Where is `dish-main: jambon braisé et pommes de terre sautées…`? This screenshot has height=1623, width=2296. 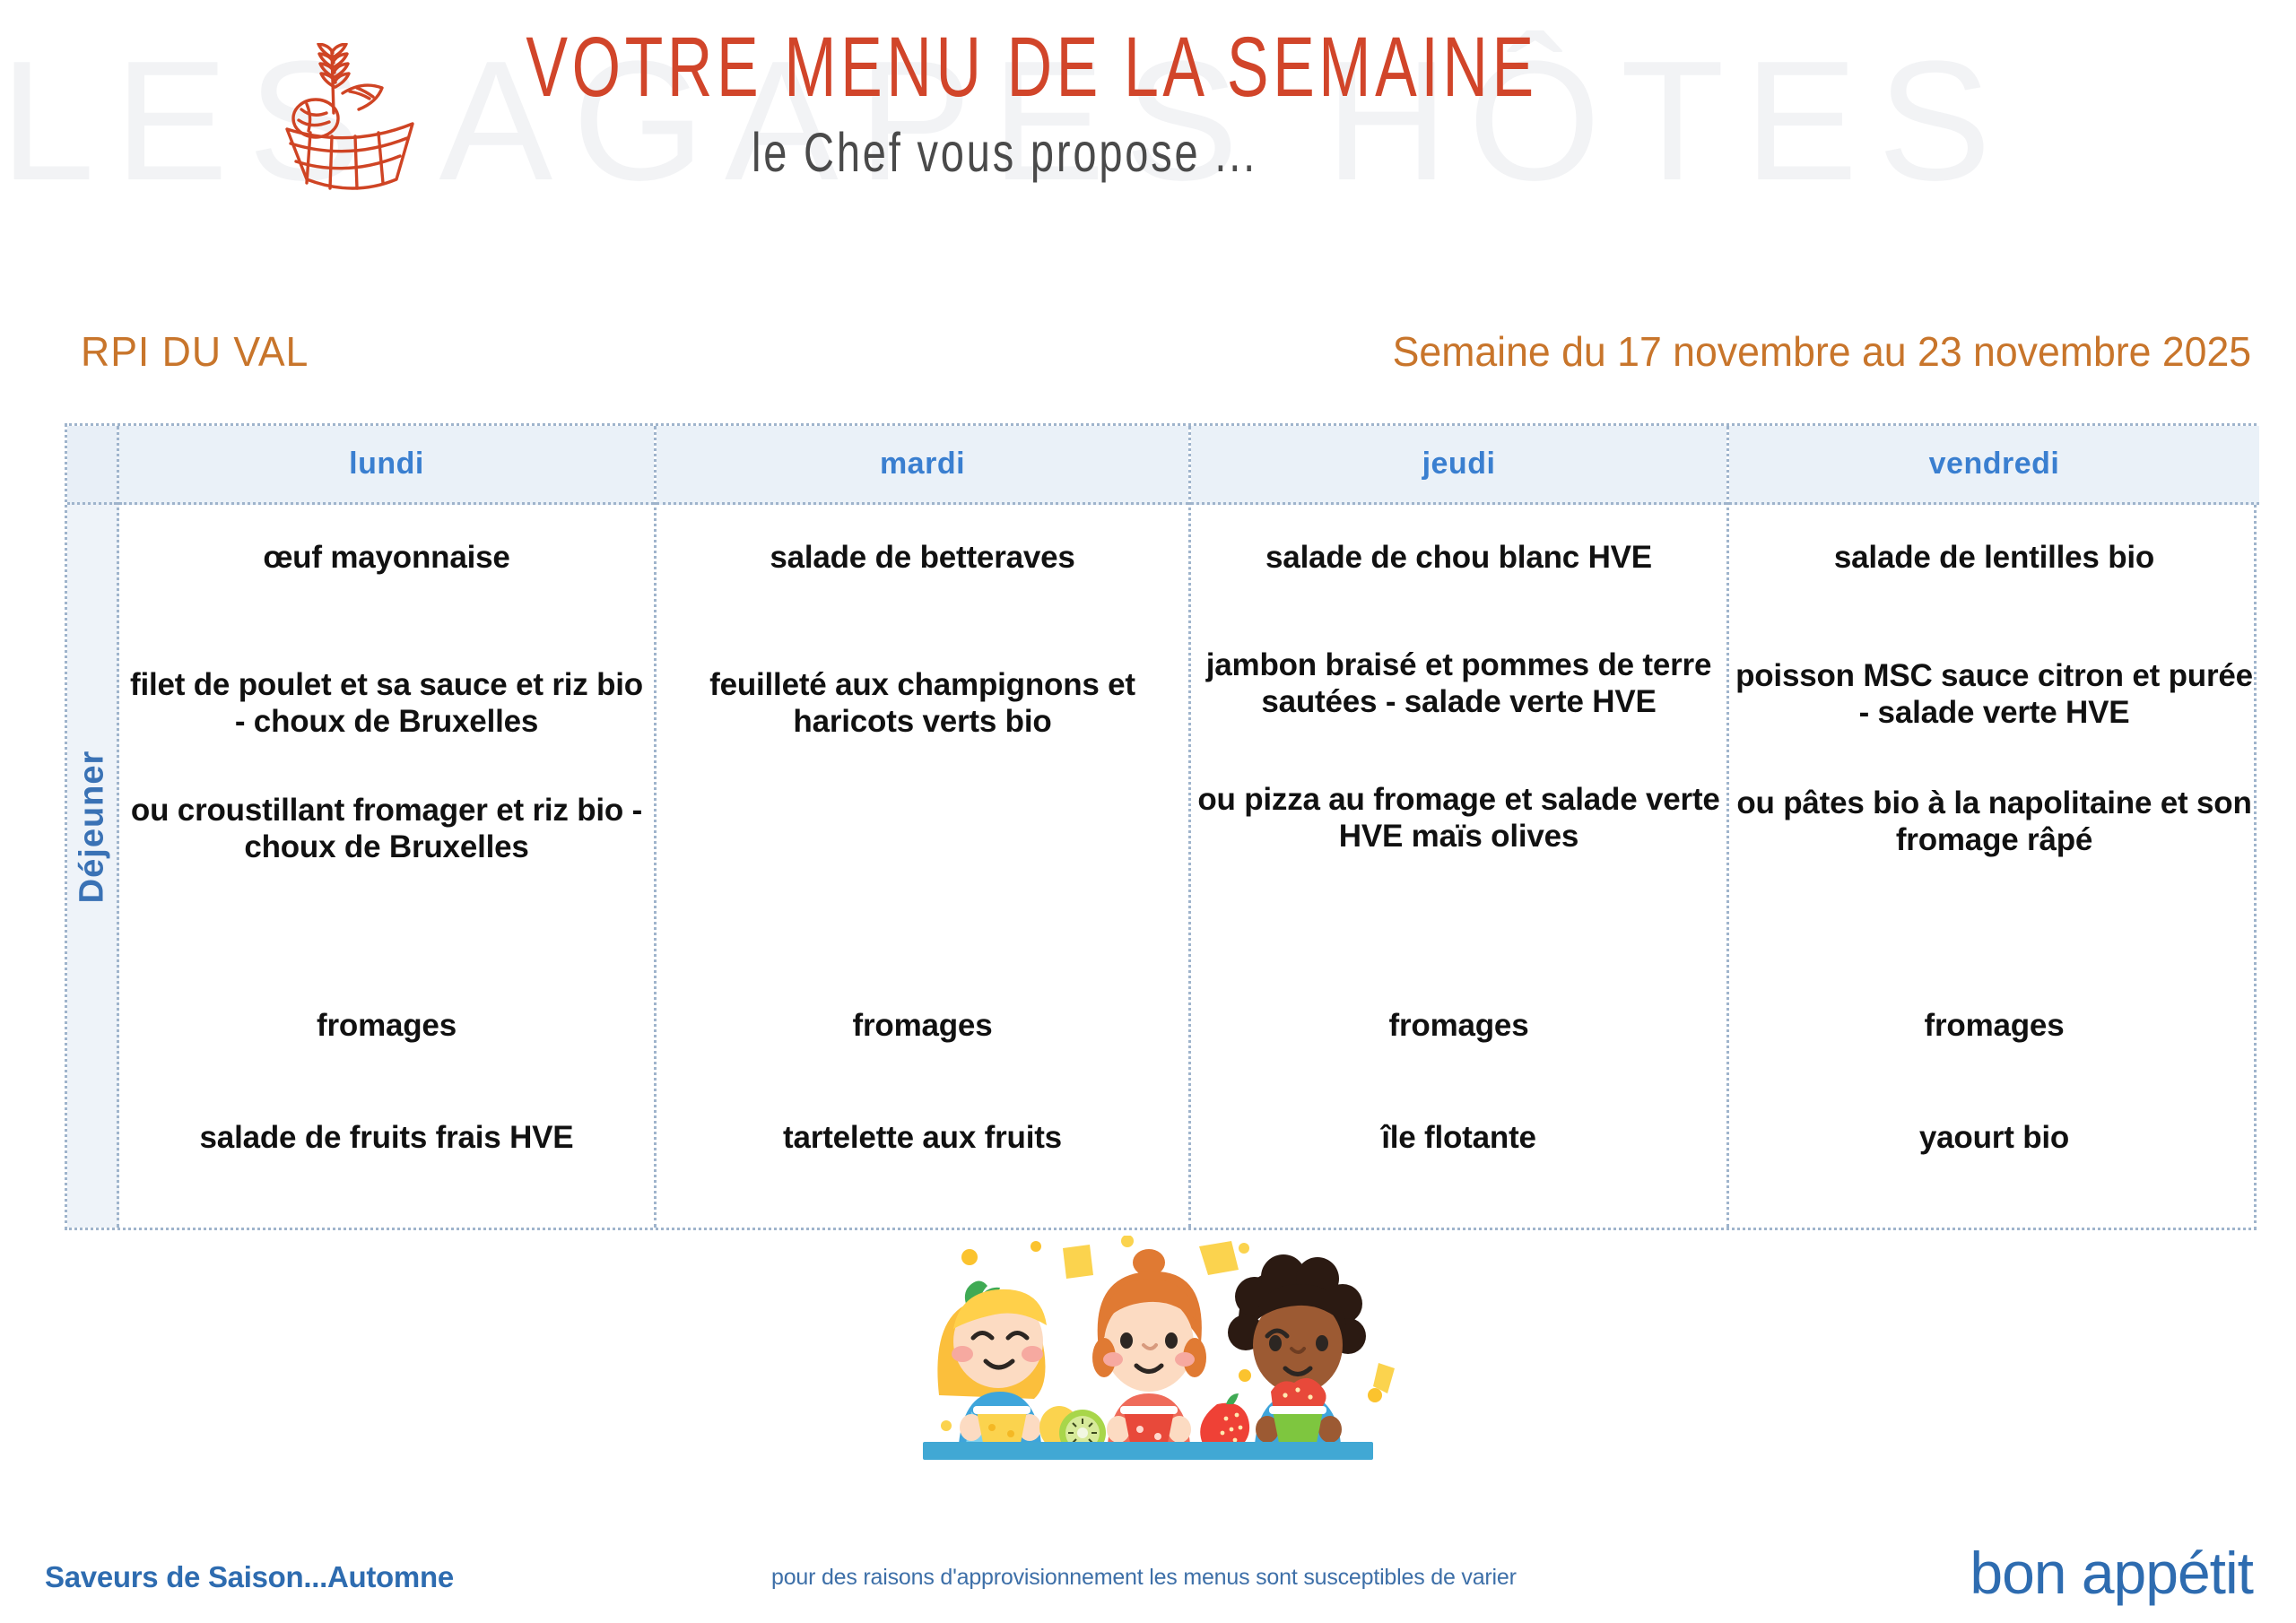
dish-main: jambon braisé et pommes de terre sautées… is located at coordinates (1458, 683).